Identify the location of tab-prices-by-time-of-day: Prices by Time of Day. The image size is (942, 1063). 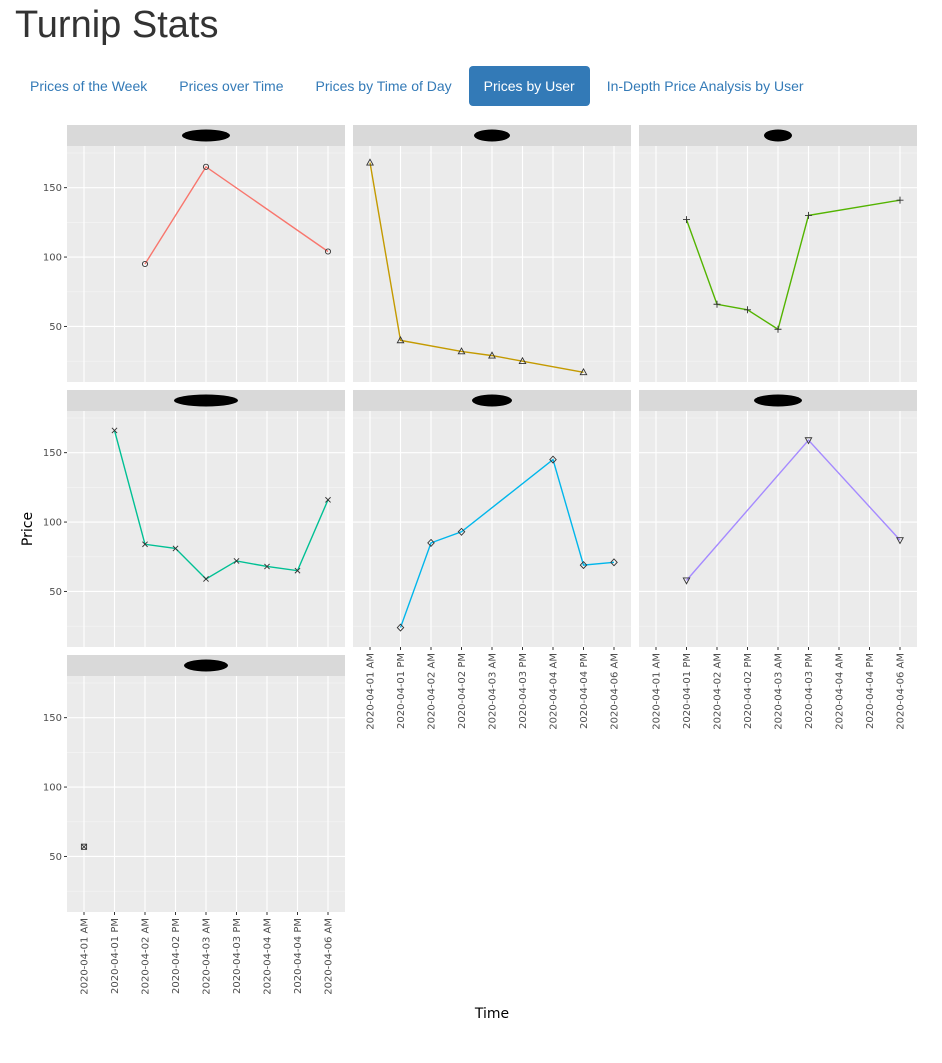
(383, 86).